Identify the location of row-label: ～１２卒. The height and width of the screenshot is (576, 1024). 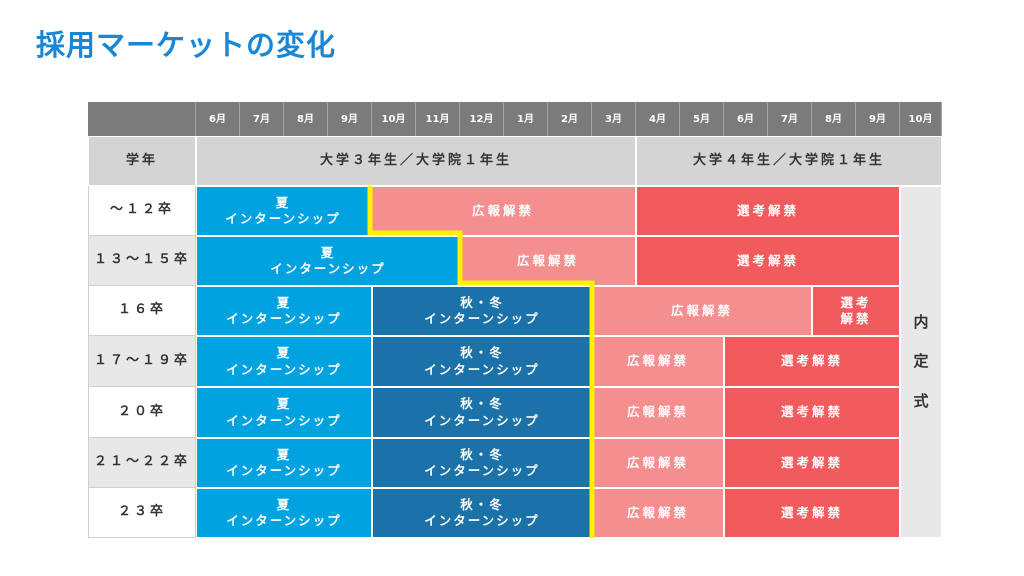
(142, 211).